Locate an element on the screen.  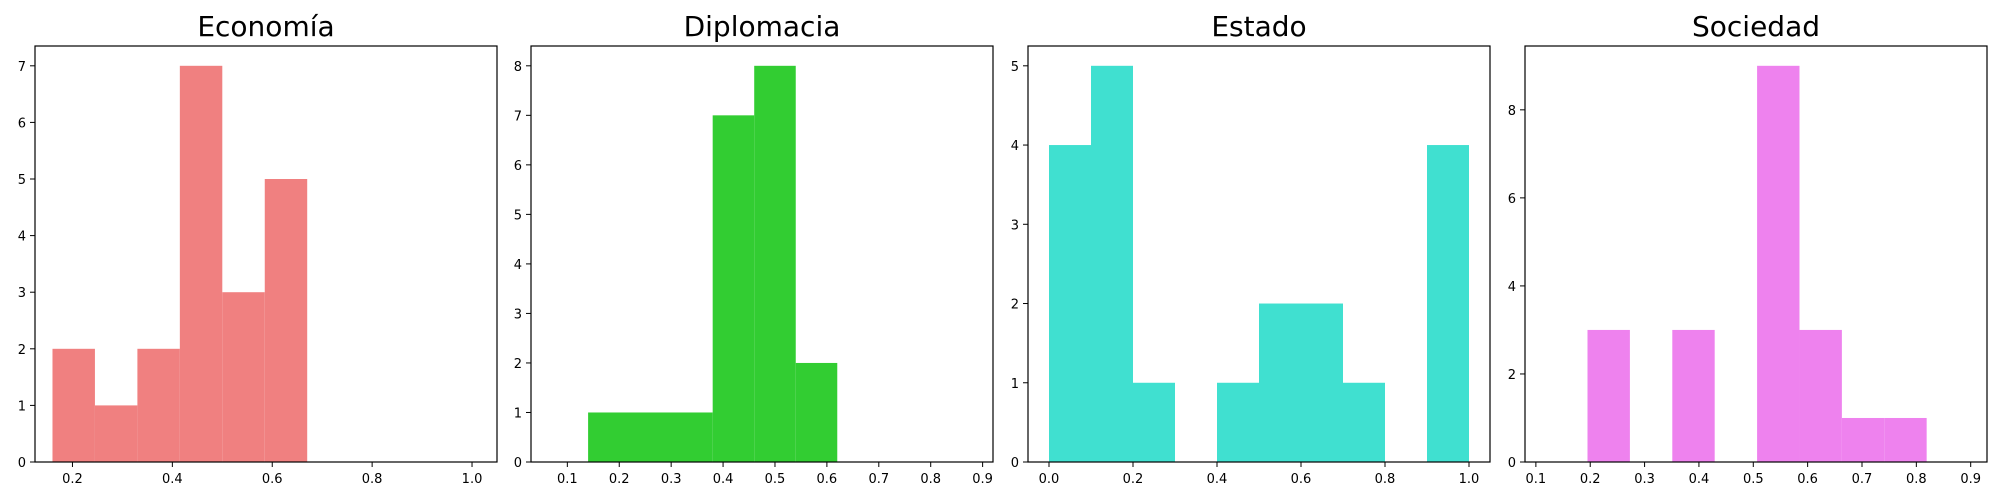
chart-title: Sociedad is located at coordinates (1756, 26).